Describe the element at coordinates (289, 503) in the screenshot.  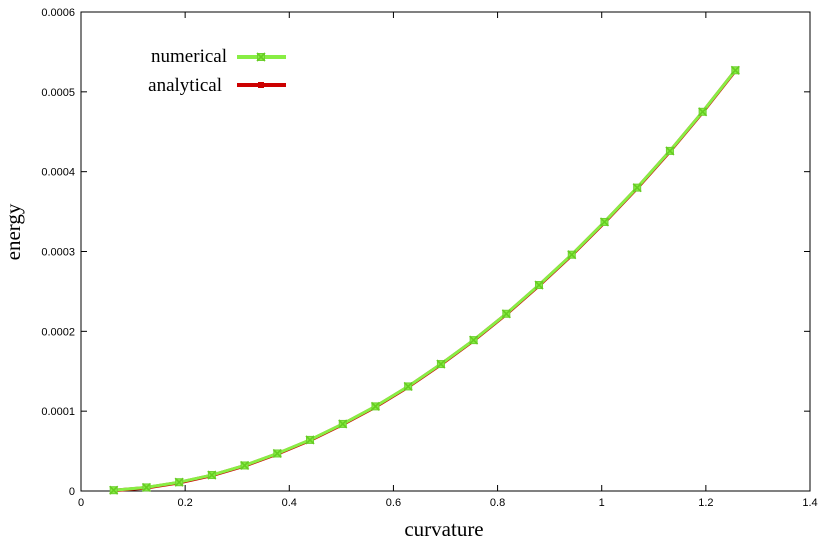
I see `x-tick-label: 0.4` at that location.